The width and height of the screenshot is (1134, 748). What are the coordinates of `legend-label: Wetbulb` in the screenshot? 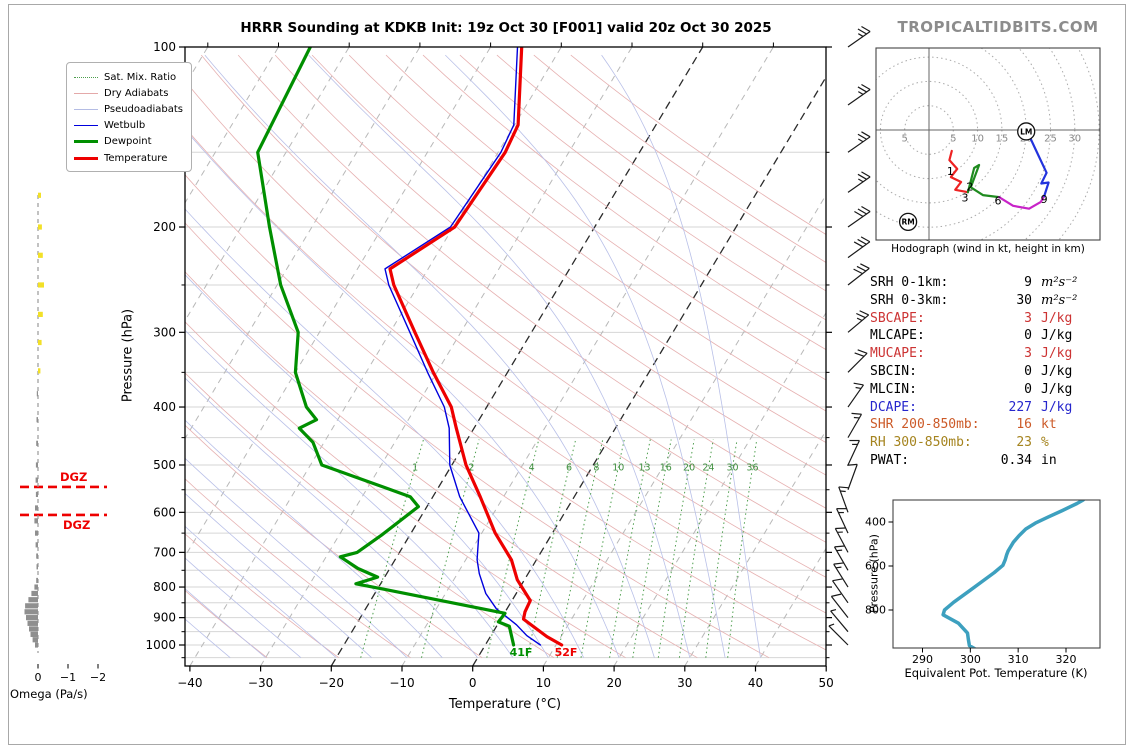 It's located at (125, 126).